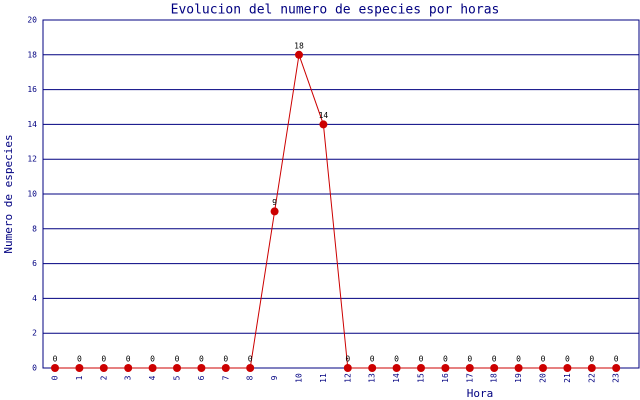 The height and width of the screenshot is (400, 640). I want to click on x-tick-label: 10, so click(299, 378).